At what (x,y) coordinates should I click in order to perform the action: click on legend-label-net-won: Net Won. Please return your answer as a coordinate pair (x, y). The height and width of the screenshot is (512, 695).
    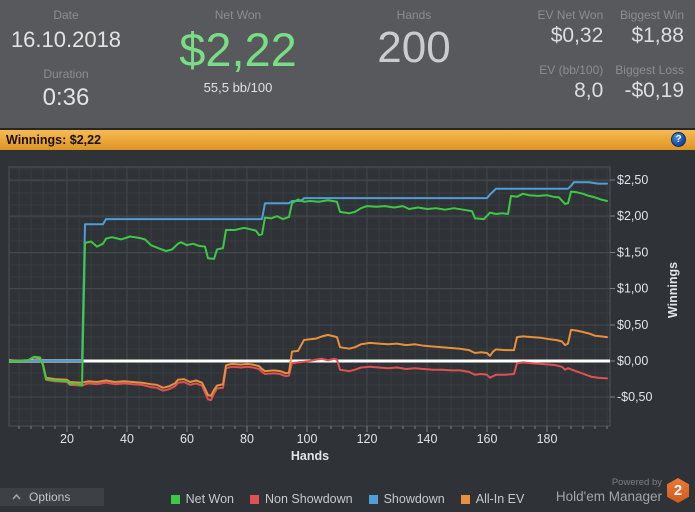
    Looking at the image, I should click on (210, 499).